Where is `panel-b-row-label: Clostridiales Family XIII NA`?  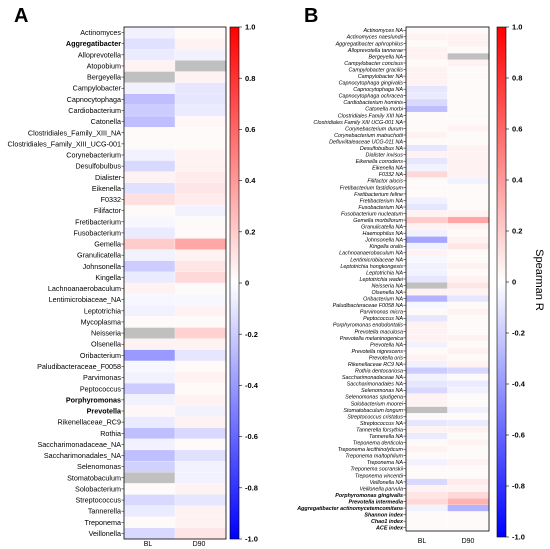
panel-b-row-label: Clostridiales Family XIII NA is located at coordinates (371, 116).